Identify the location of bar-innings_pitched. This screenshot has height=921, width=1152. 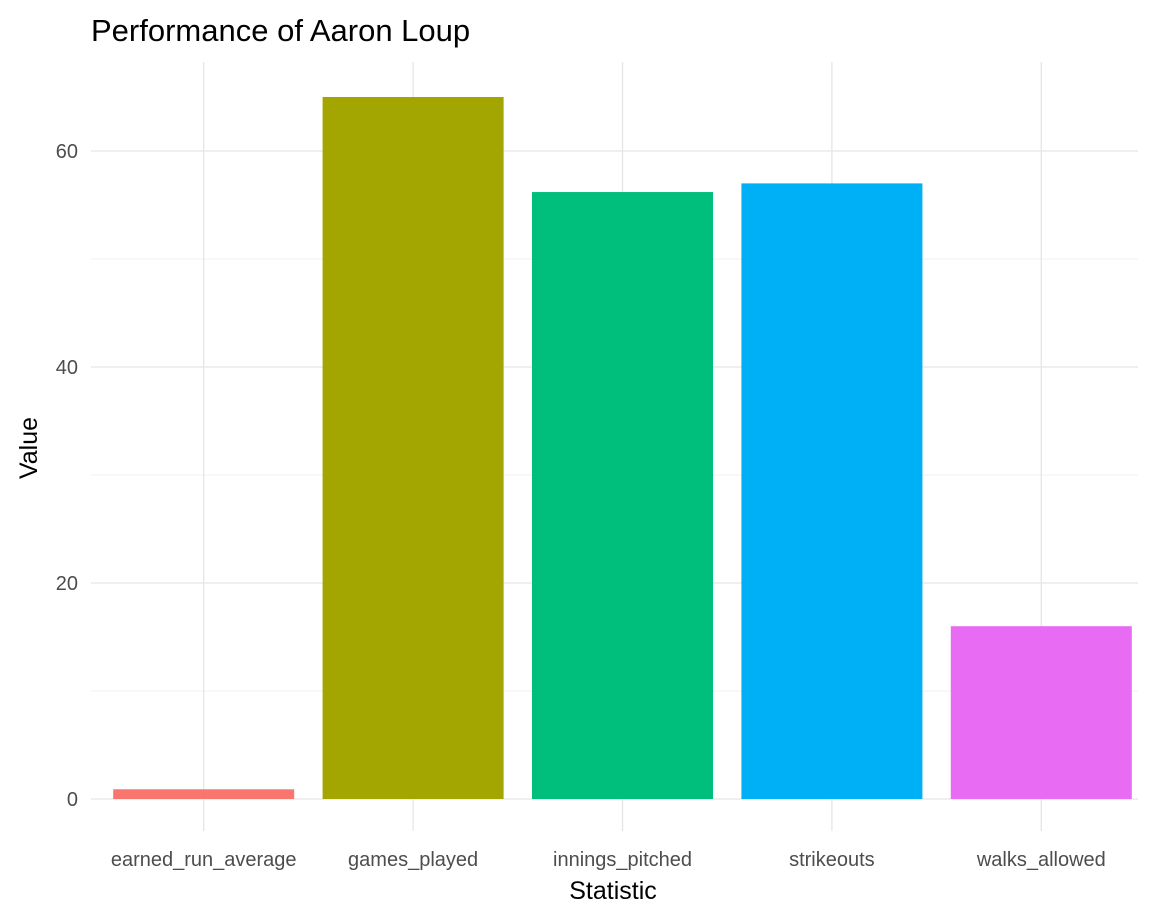
(622, 496).